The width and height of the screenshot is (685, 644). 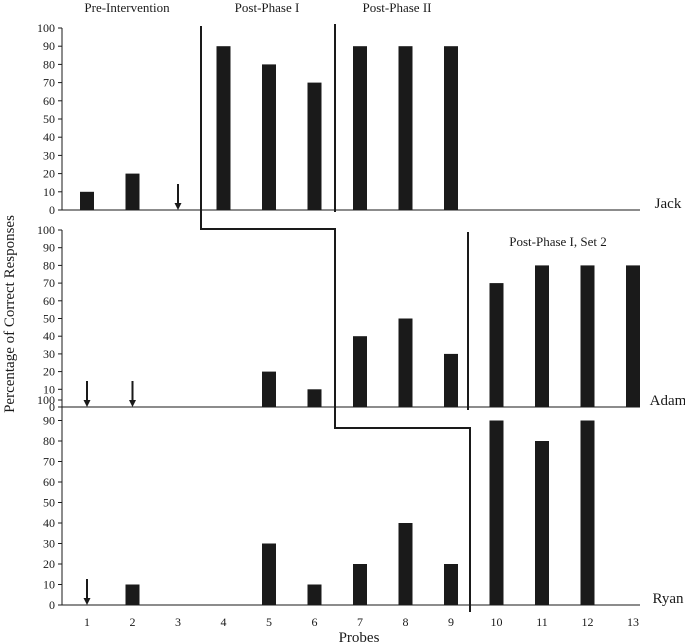 I want to click on x-tick-label: 11, so click(x=542, y=622).